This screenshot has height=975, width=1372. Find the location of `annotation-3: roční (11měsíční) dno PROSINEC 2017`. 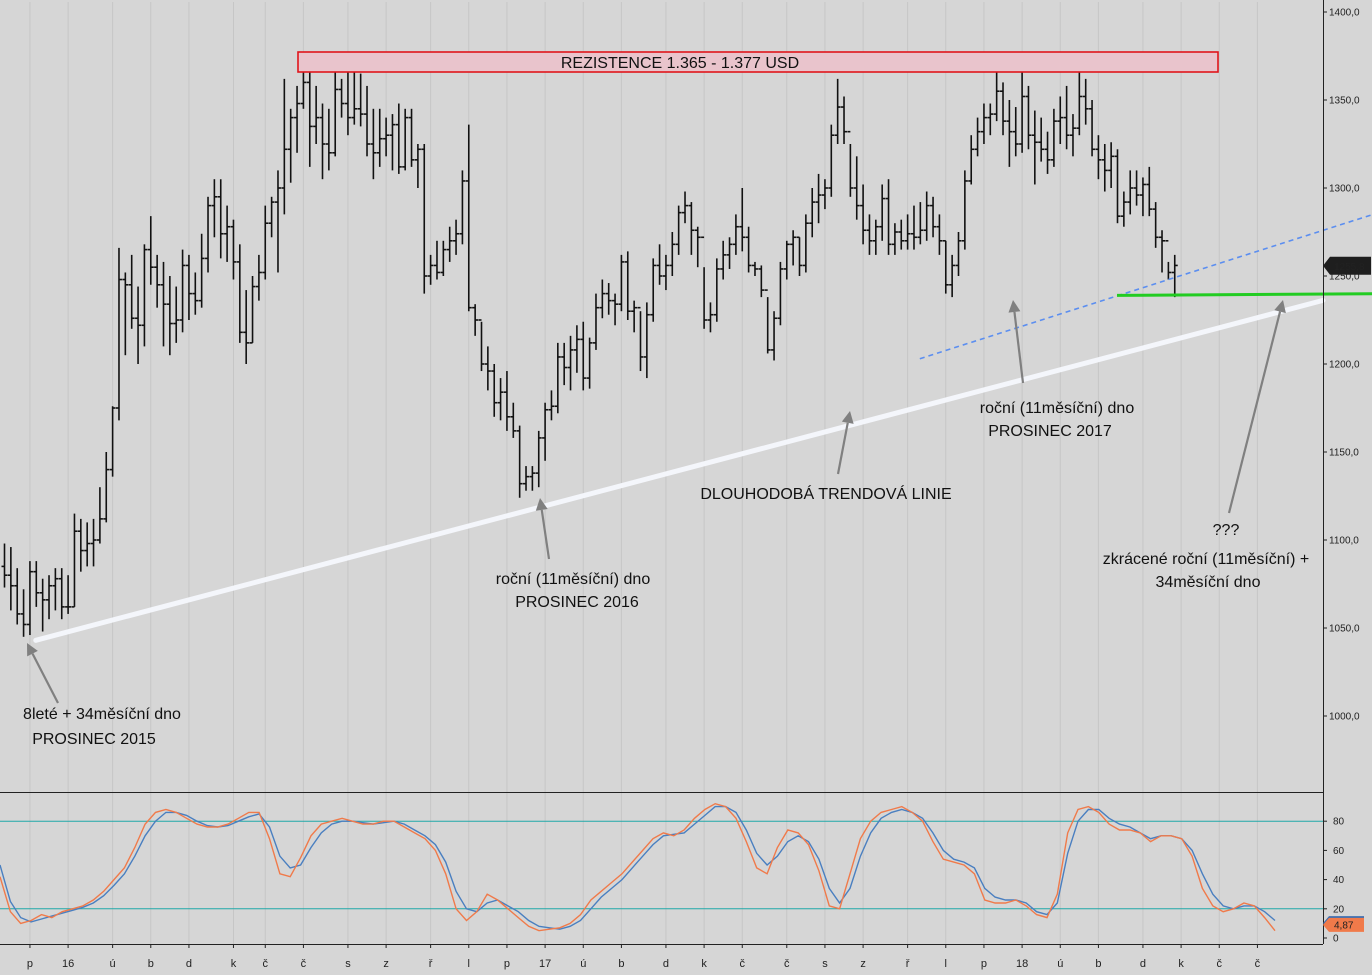

annotation-3: roční (11měsíční) dno PROSINEC 2017 is located at coordinates (1057, 420).